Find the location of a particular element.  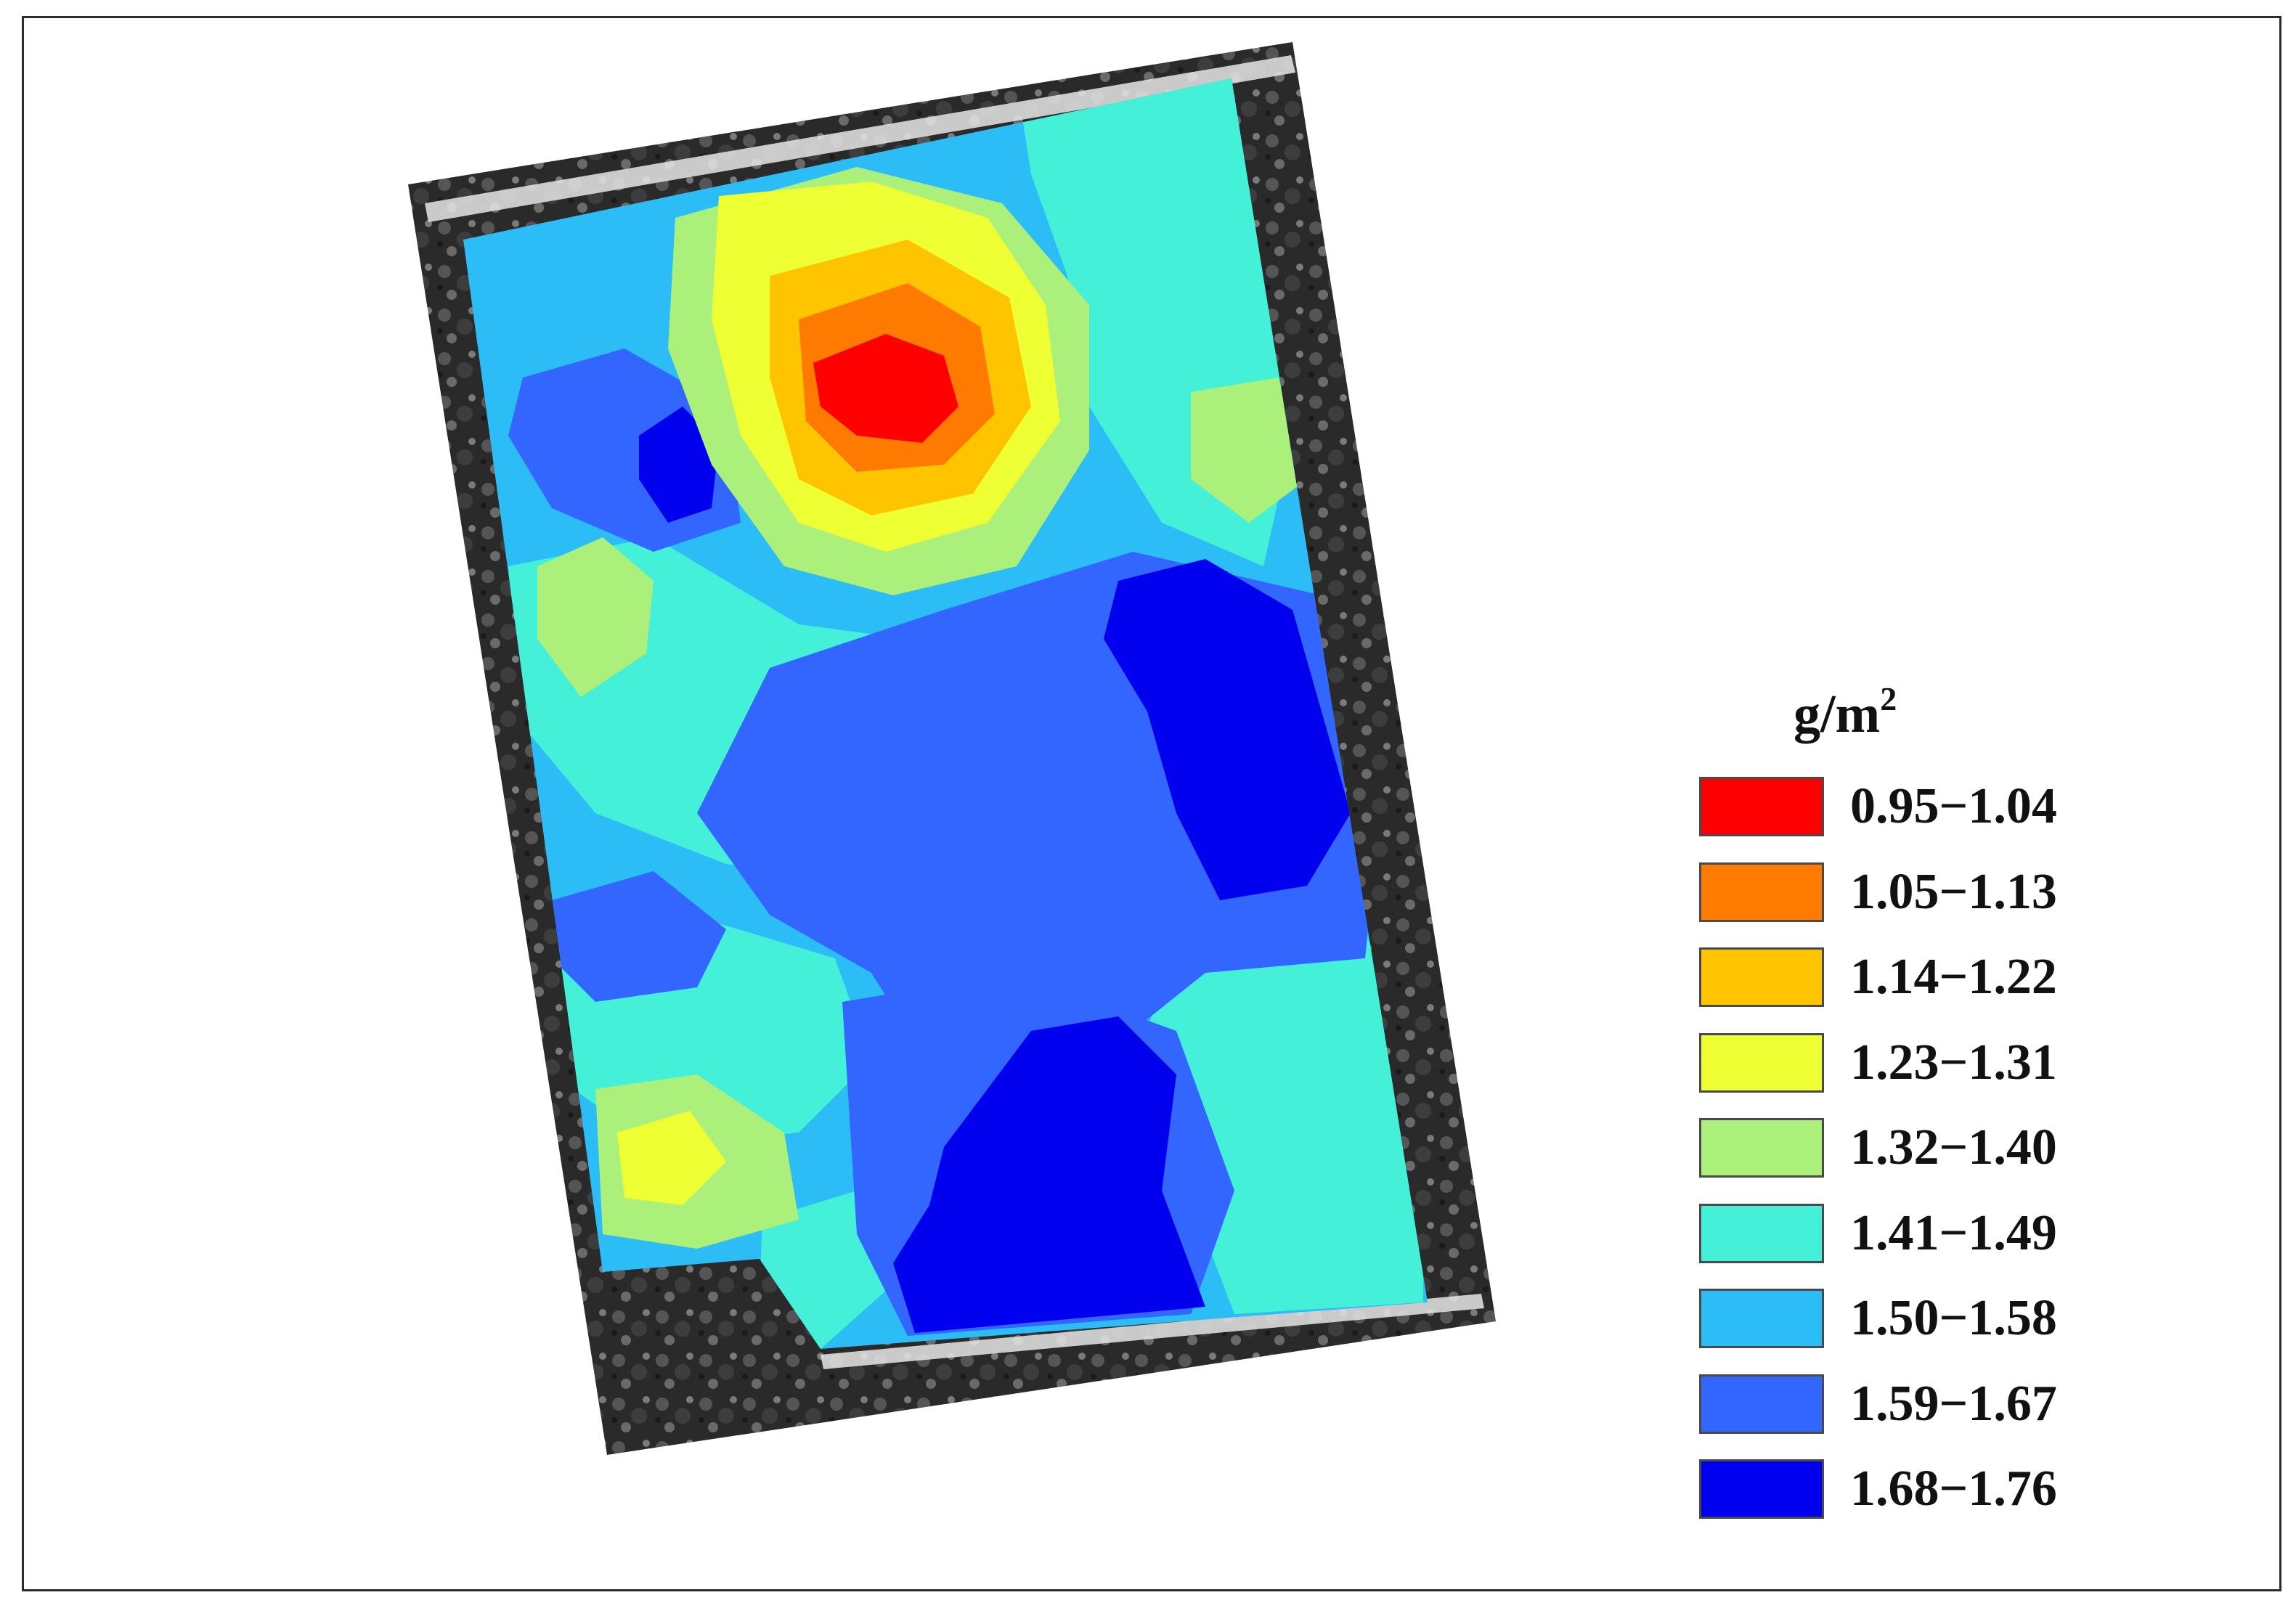

legend-entry: 1.41−1.49 is located at coordinates (1917, 1234).